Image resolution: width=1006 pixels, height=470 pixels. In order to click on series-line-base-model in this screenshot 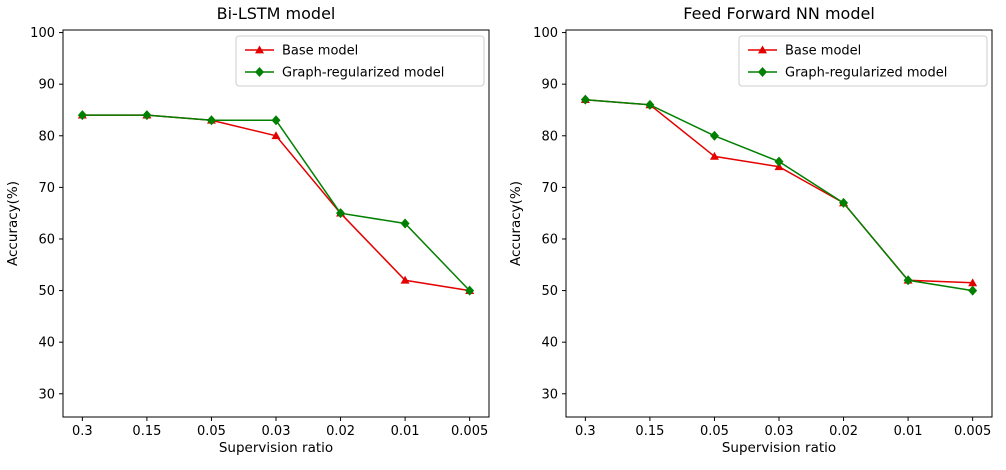, I will do `click(276, 203)`.